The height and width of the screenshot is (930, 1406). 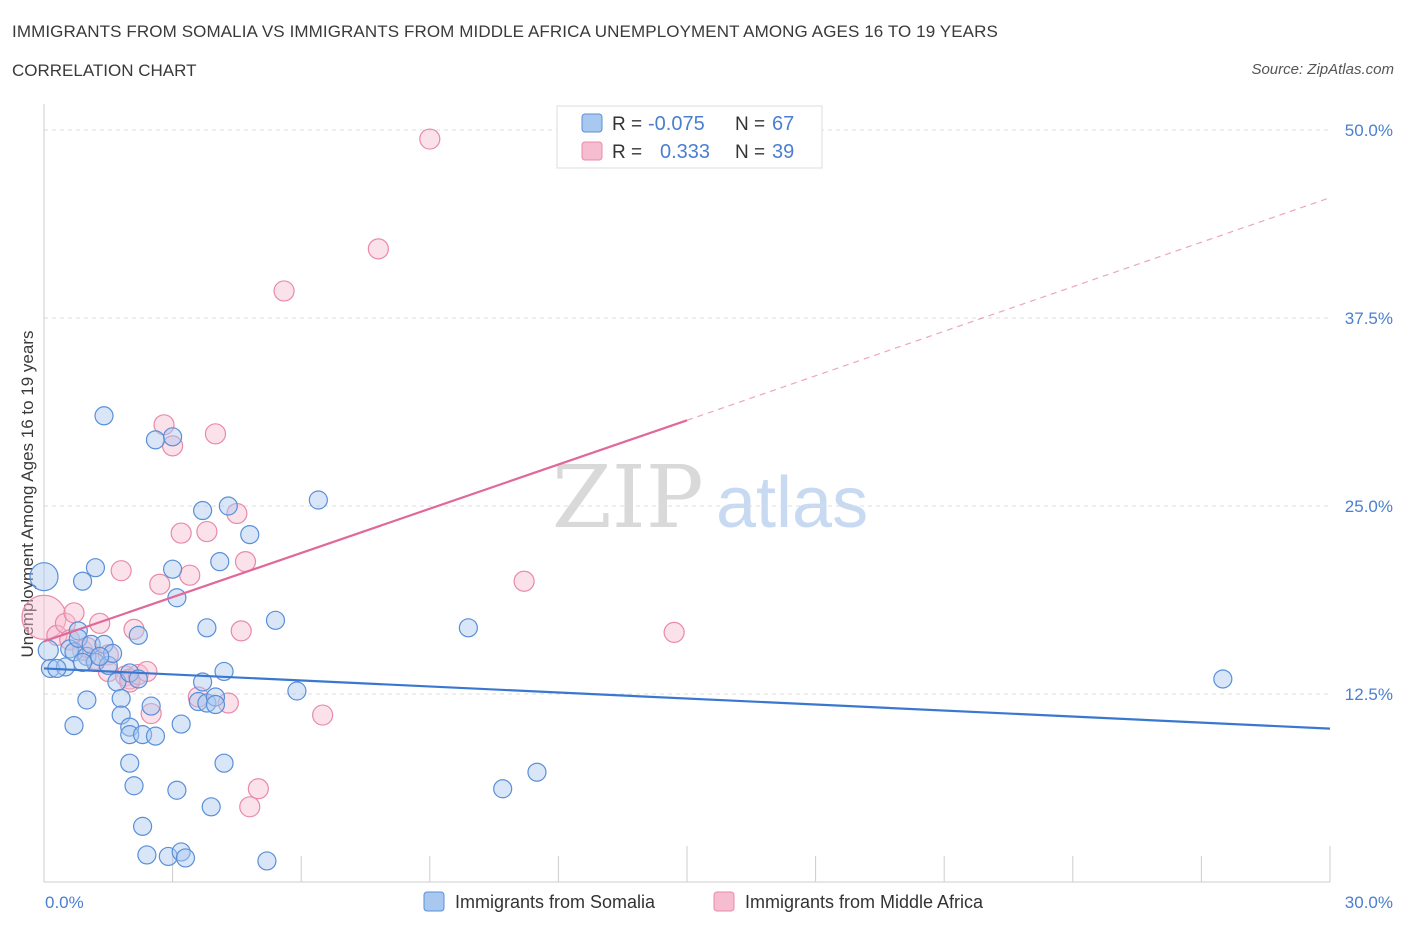 What do you see at coordinates (724, 901) in the screenshot?
I see `legend-key-africa` at bounding box center [724, 901].